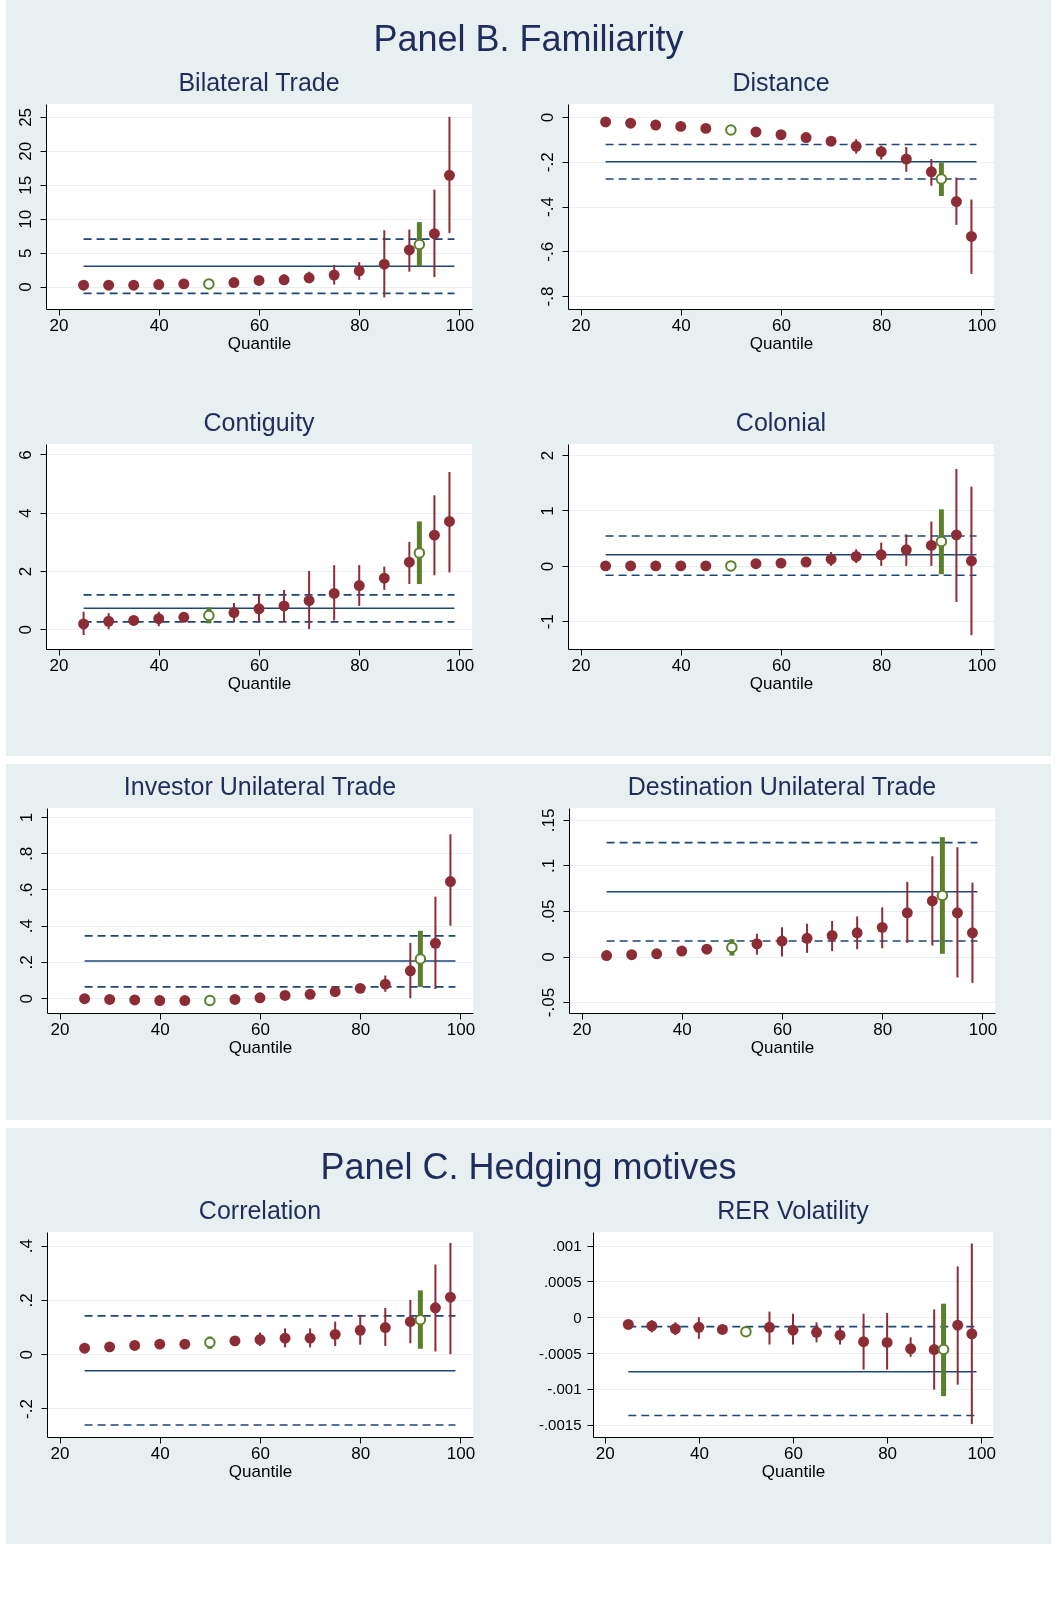  Describe the element at coordinates (25, 117) in the screenshot. I see `y-tick-label: 25` at that location.